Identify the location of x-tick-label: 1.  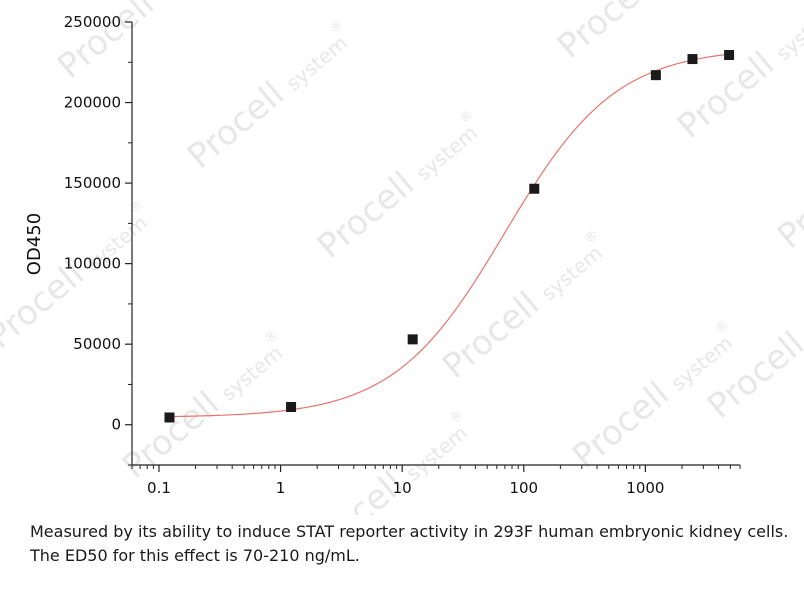
(281, 488).